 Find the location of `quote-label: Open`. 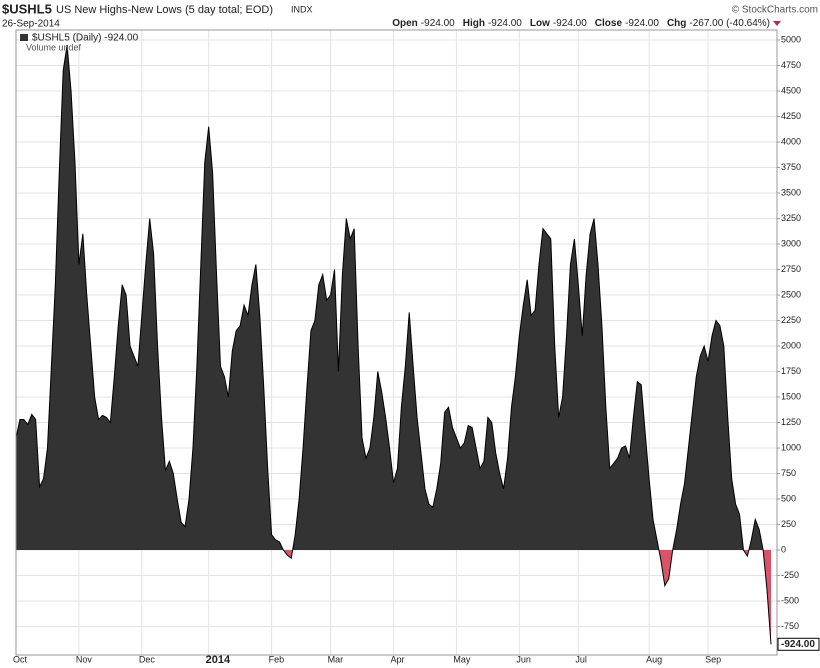

quote-label: Open is located at coordinates (405, 23).